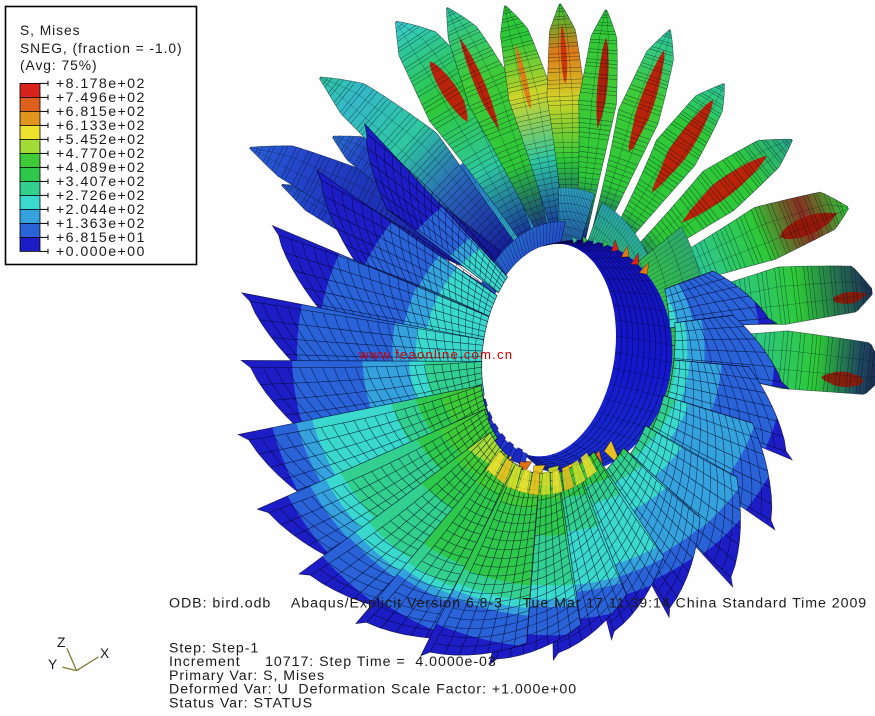  What do you see at coordinates (101, 196) in the screenshot?
I see `svg-text: +2.726e+02` at bounding box center [101, 196].